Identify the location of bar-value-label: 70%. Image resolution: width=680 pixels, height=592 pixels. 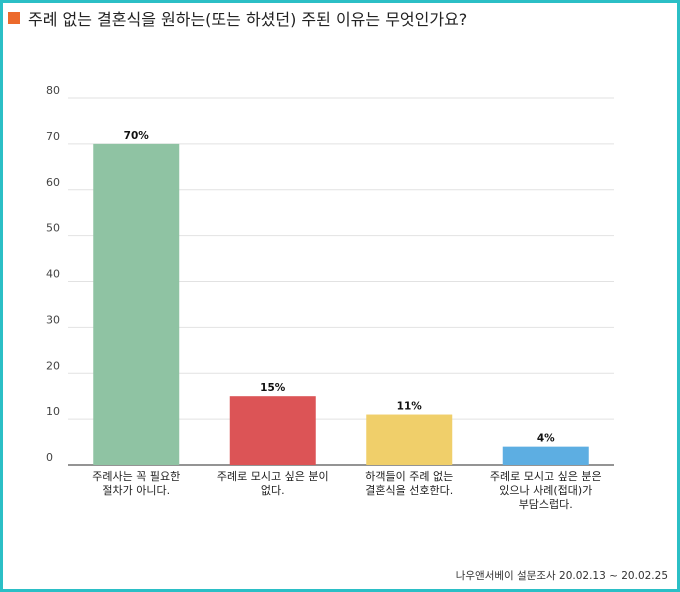
(137, 136).